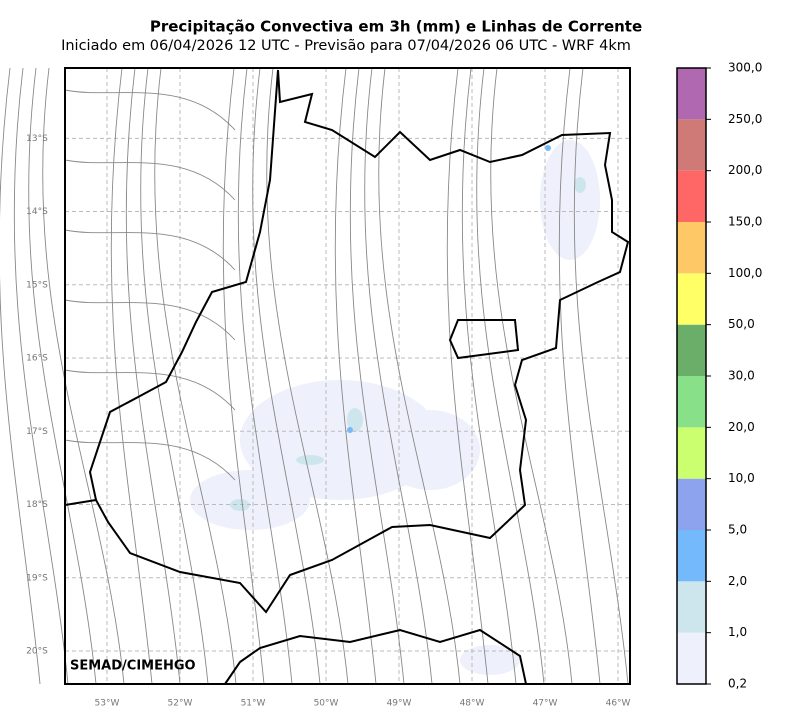  Describe the element at coordinates (737, 530) in the screenshot. I see `colorbar-label: 5,0` at that location.